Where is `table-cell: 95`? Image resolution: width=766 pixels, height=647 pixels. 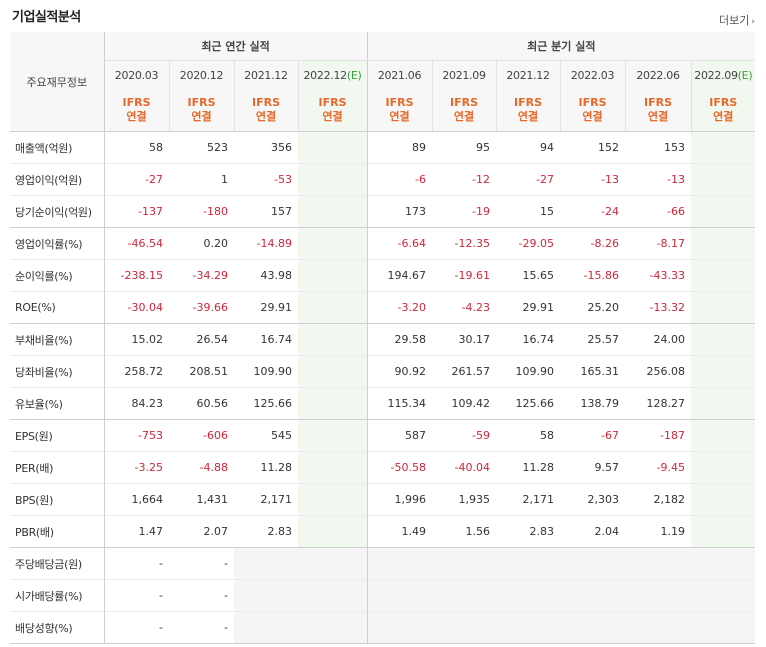
table-cell: 95 is located at coordinates (483, 147).